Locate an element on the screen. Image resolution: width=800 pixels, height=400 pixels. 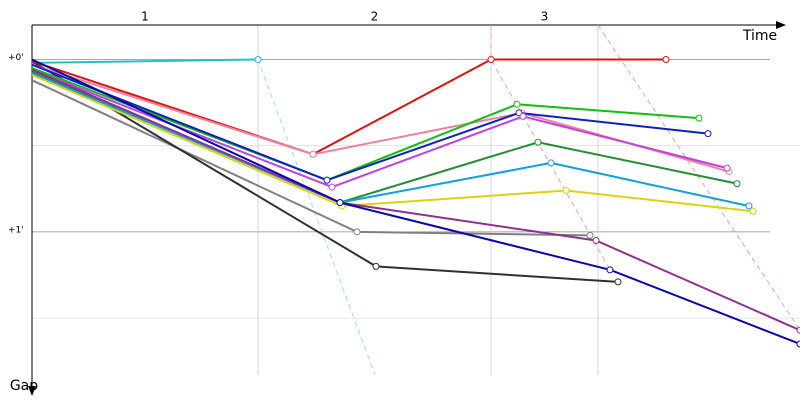
x-axis-title: Time is located at coordinates (759, 36).